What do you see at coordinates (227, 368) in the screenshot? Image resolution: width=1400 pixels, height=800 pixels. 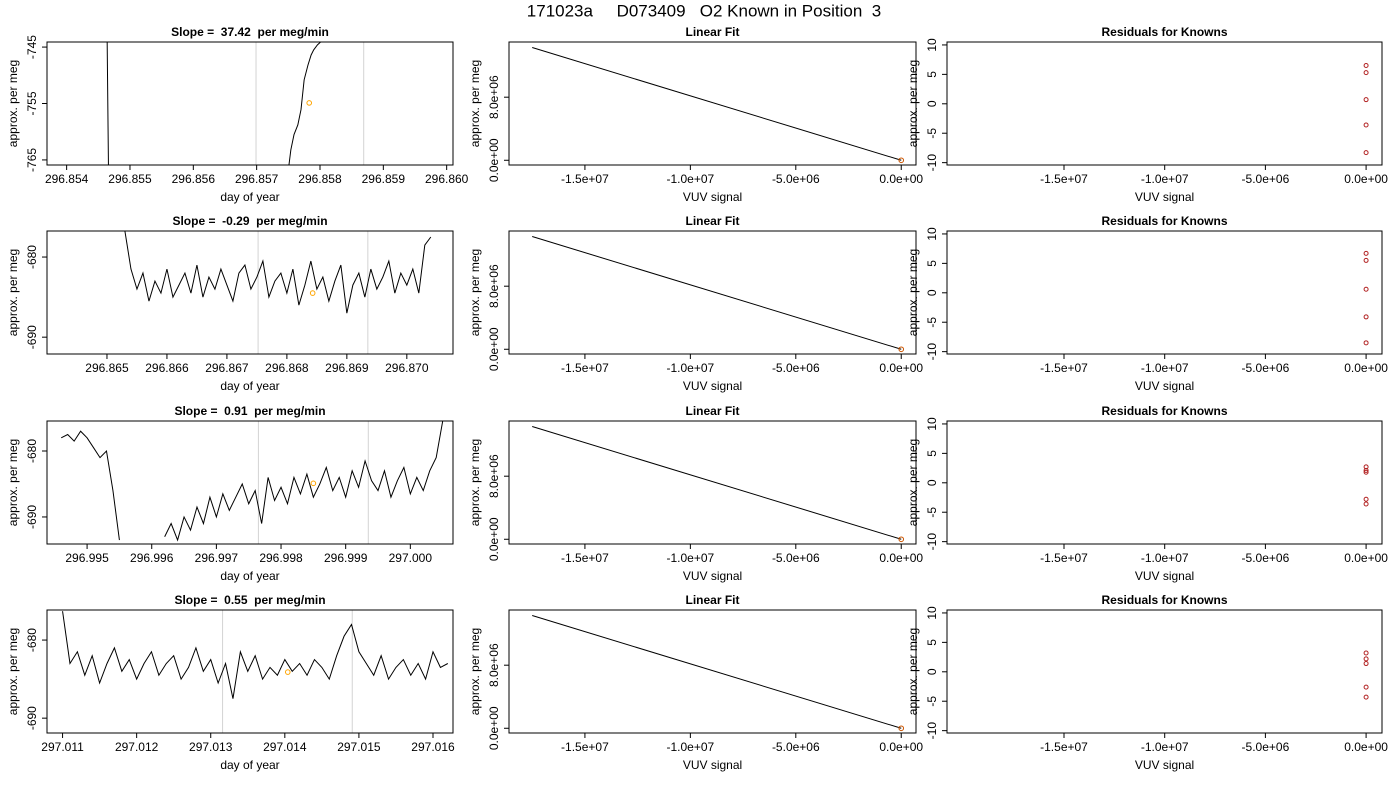 I see `x-tick-label: 296.867` at bounding box center [227, 368].